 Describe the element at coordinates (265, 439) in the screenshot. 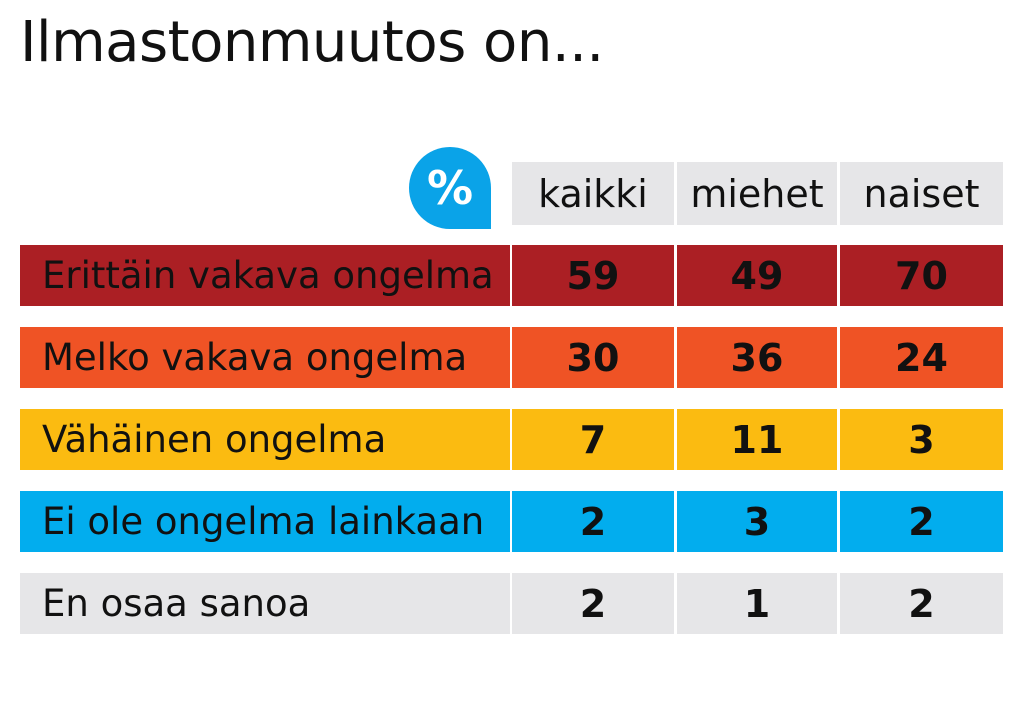

I see `row-label: Vähäinen ongelma` at that location.